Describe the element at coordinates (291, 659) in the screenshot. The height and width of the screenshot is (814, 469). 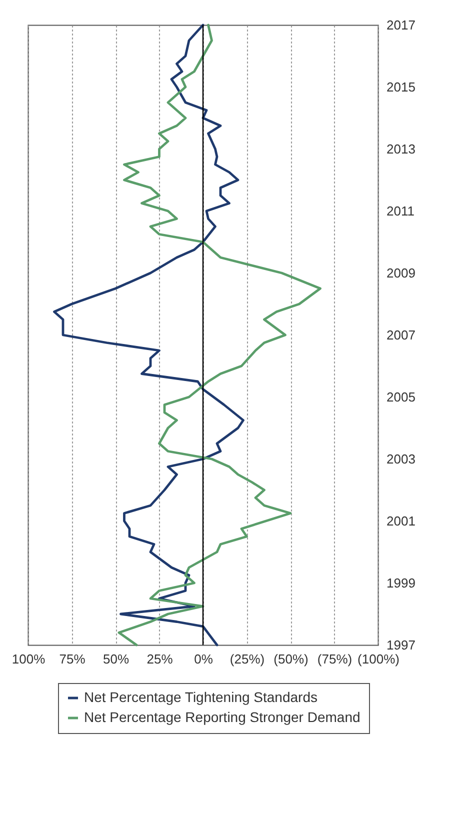
I see `x-tick-label: (50%)` at that location.